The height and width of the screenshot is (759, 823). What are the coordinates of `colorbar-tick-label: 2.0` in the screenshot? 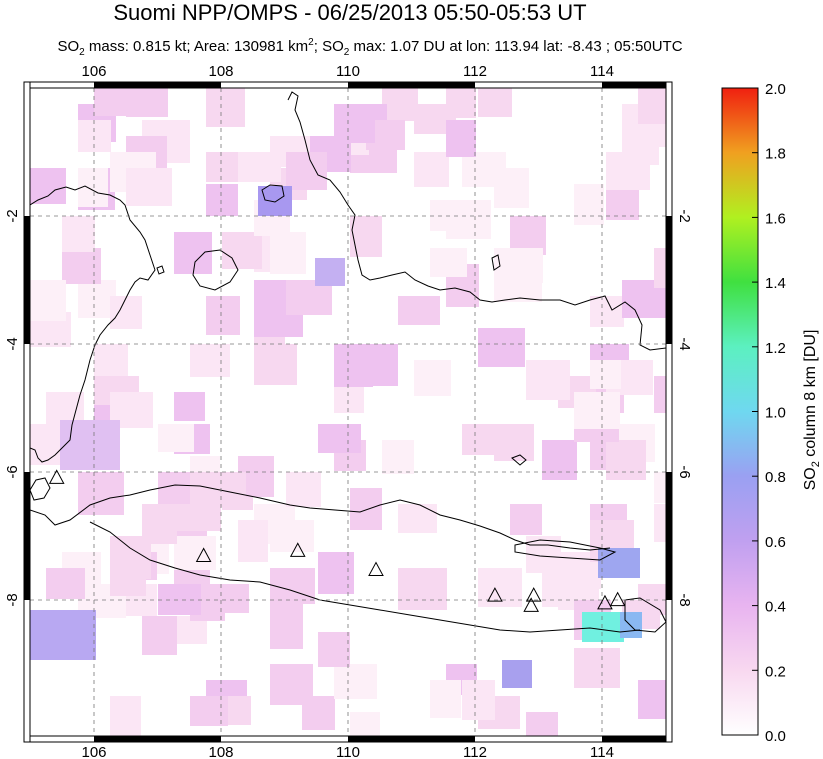 It's located at (775, 89).